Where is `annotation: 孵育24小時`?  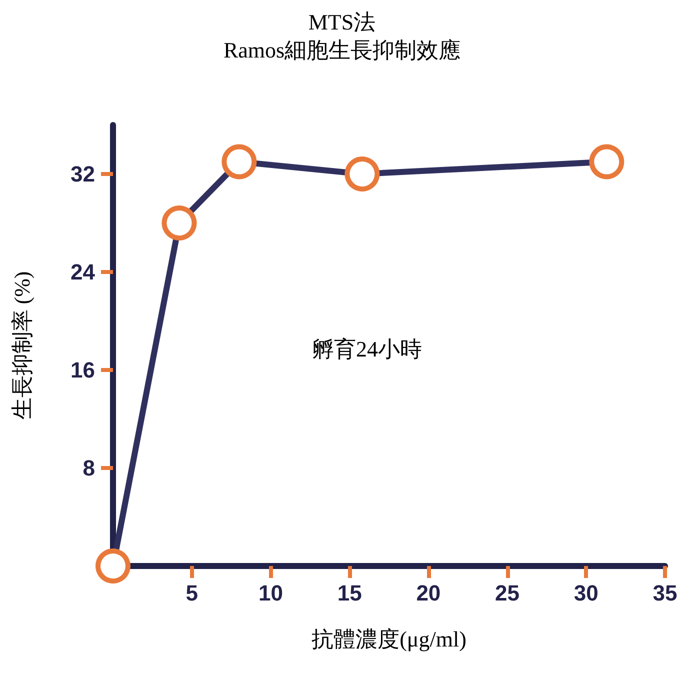
annotation: 孵育24小時 is located at coordinates (367, 349).